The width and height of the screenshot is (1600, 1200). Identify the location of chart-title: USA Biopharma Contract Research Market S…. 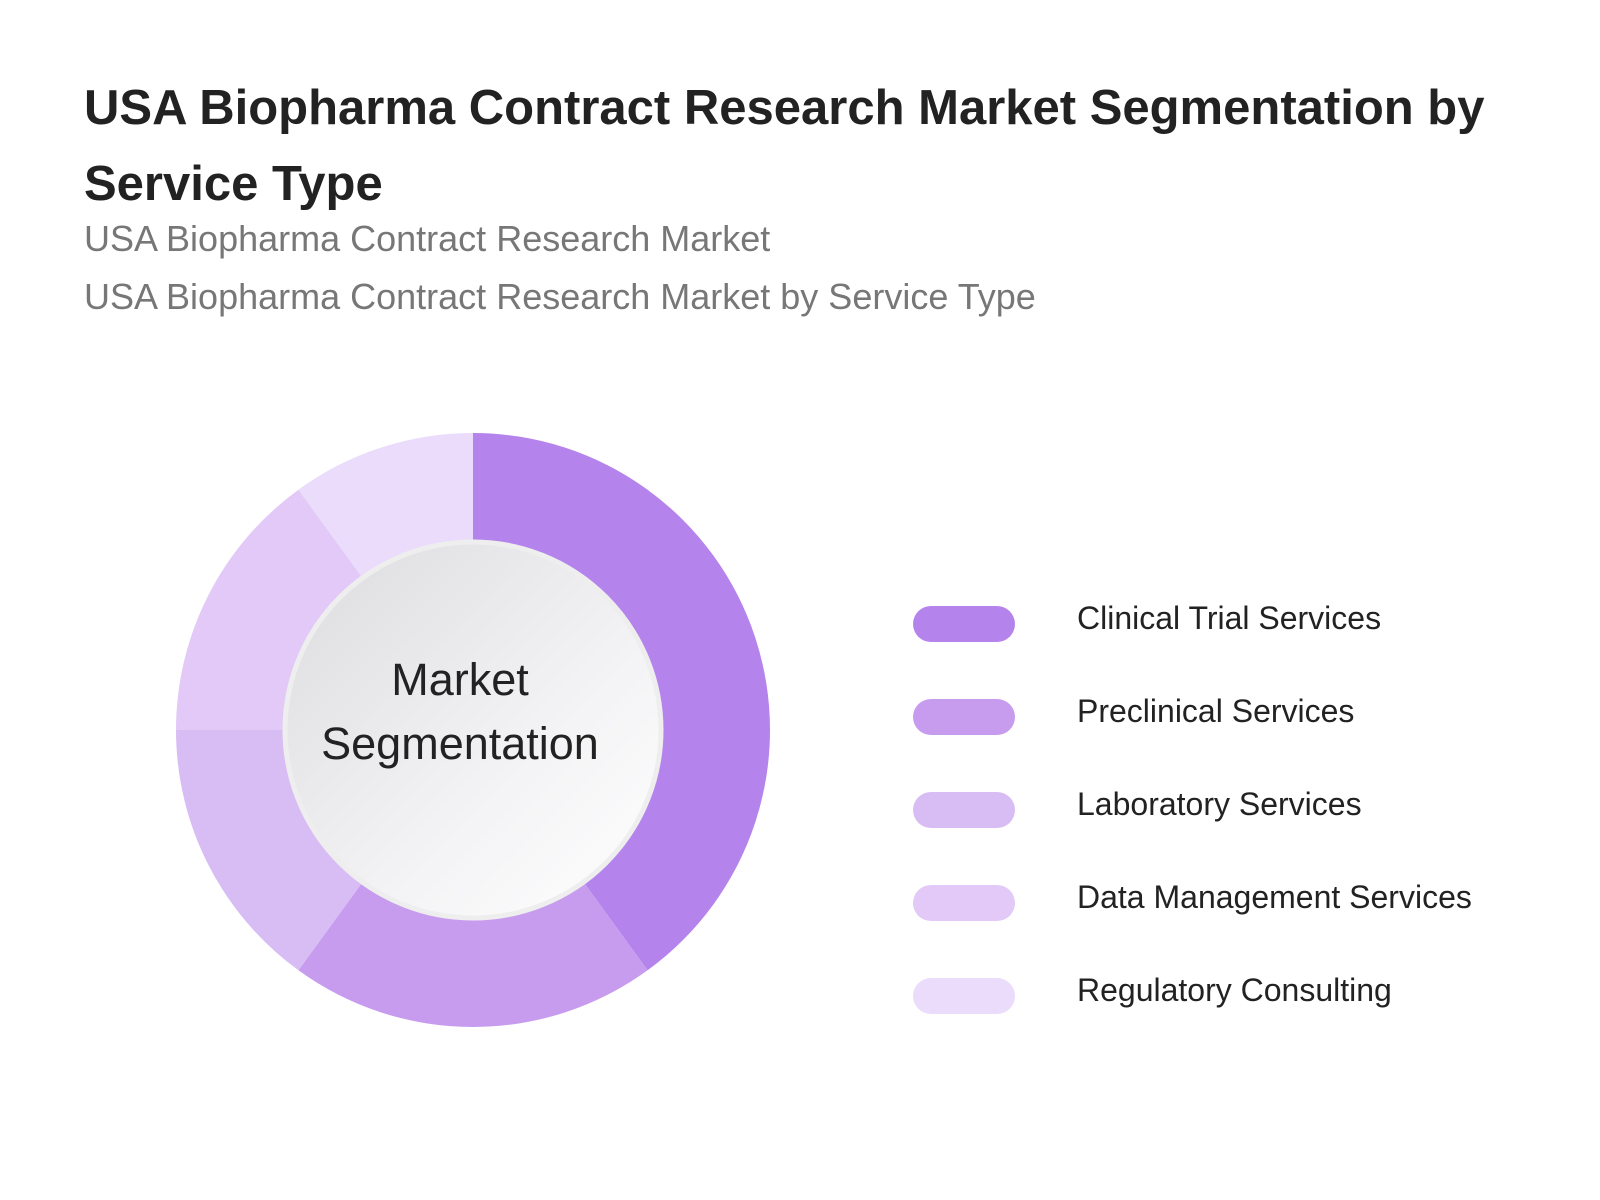
(784, 146).